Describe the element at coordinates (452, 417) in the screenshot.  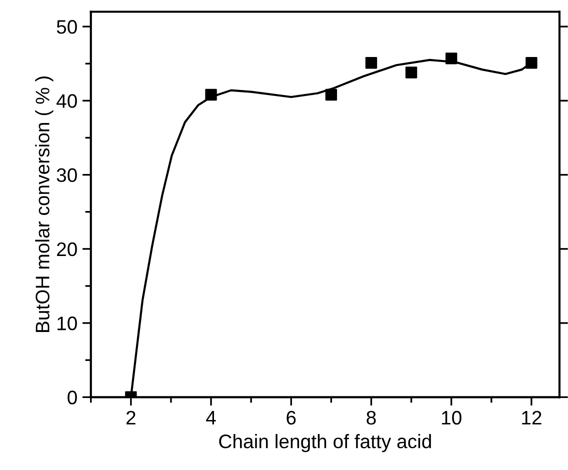
I see `x-tick-label: 10` at that location.